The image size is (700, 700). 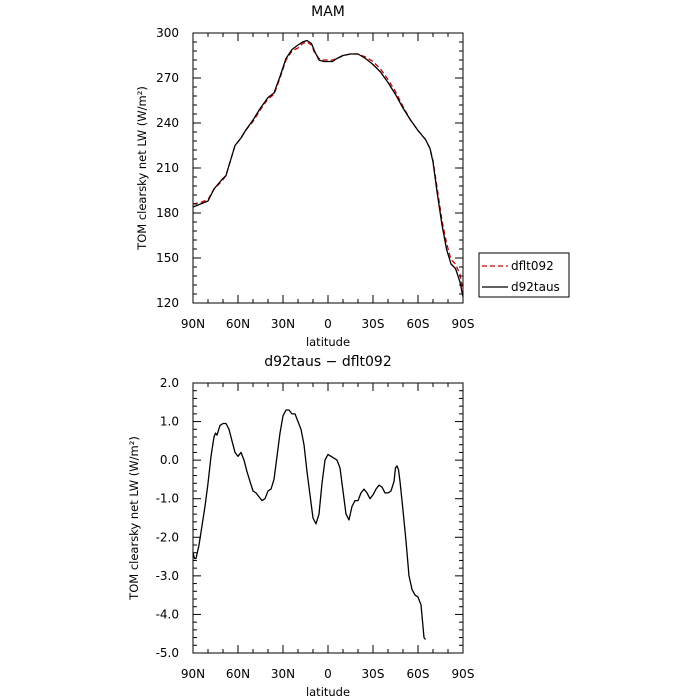 What do you see at coordinates (532, 266) in the screenshot?
I see `legend-label-dflt092: dflt092` at bounding box center [532, 266].